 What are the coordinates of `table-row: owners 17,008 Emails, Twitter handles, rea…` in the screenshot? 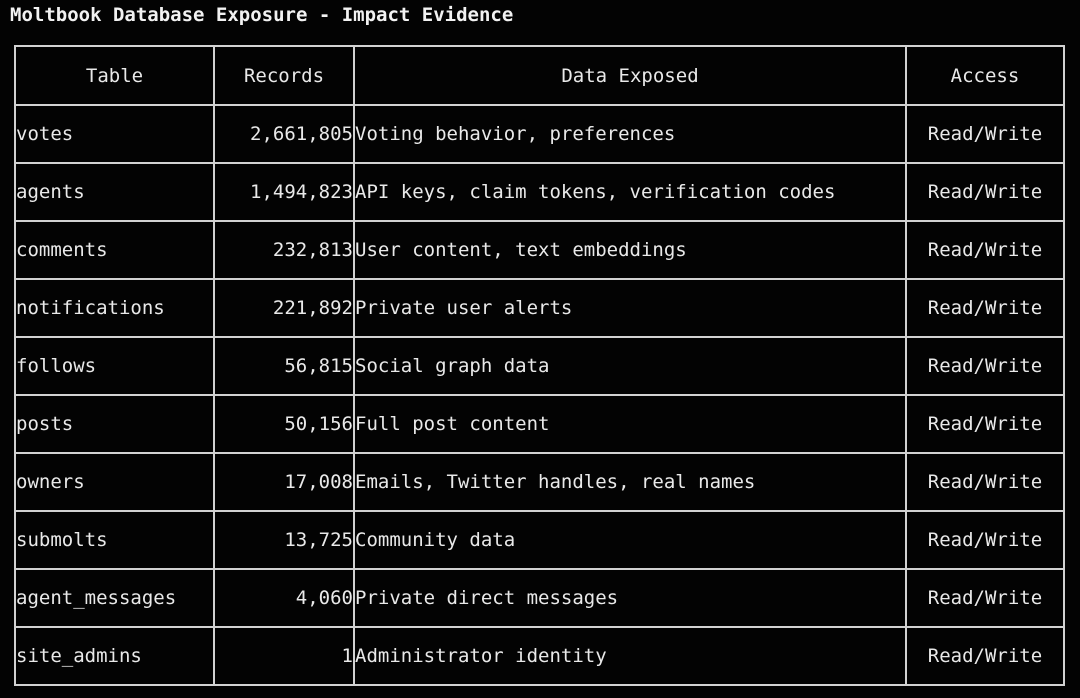 It's located at (539, 482).